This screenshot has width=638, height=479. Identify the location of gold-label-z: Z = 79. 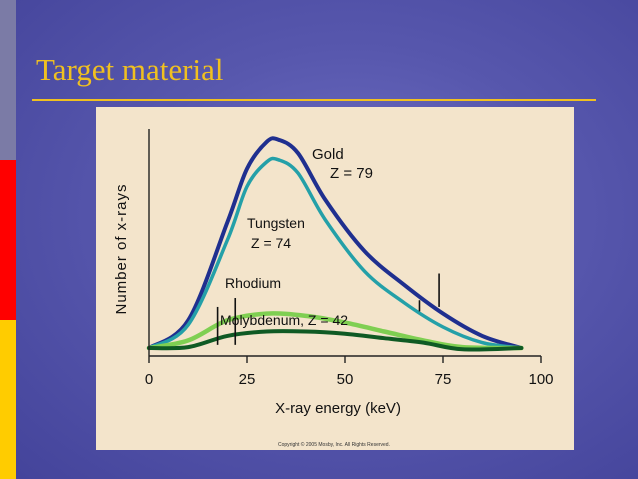
(351, 173).